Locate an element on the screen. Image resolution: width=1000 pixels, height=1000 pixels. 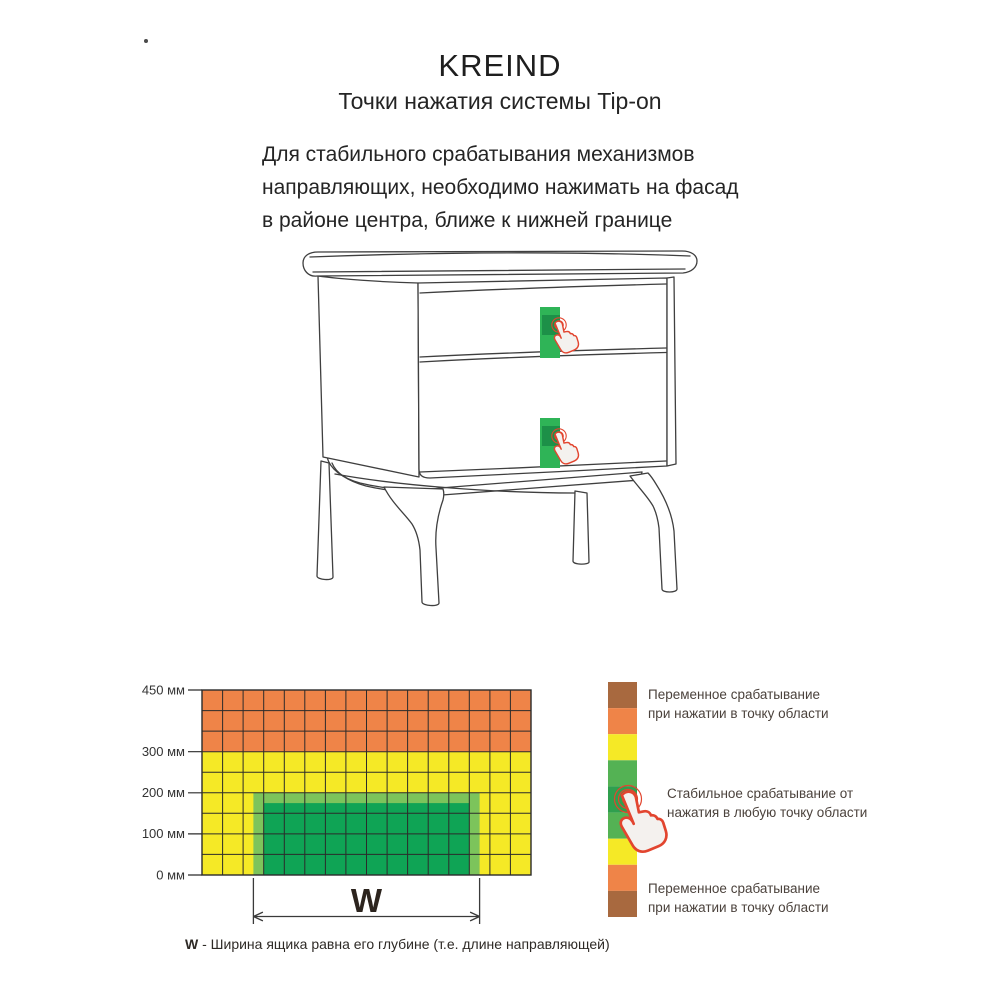
cabinet-side-panel is located at coordinates (368, 376).